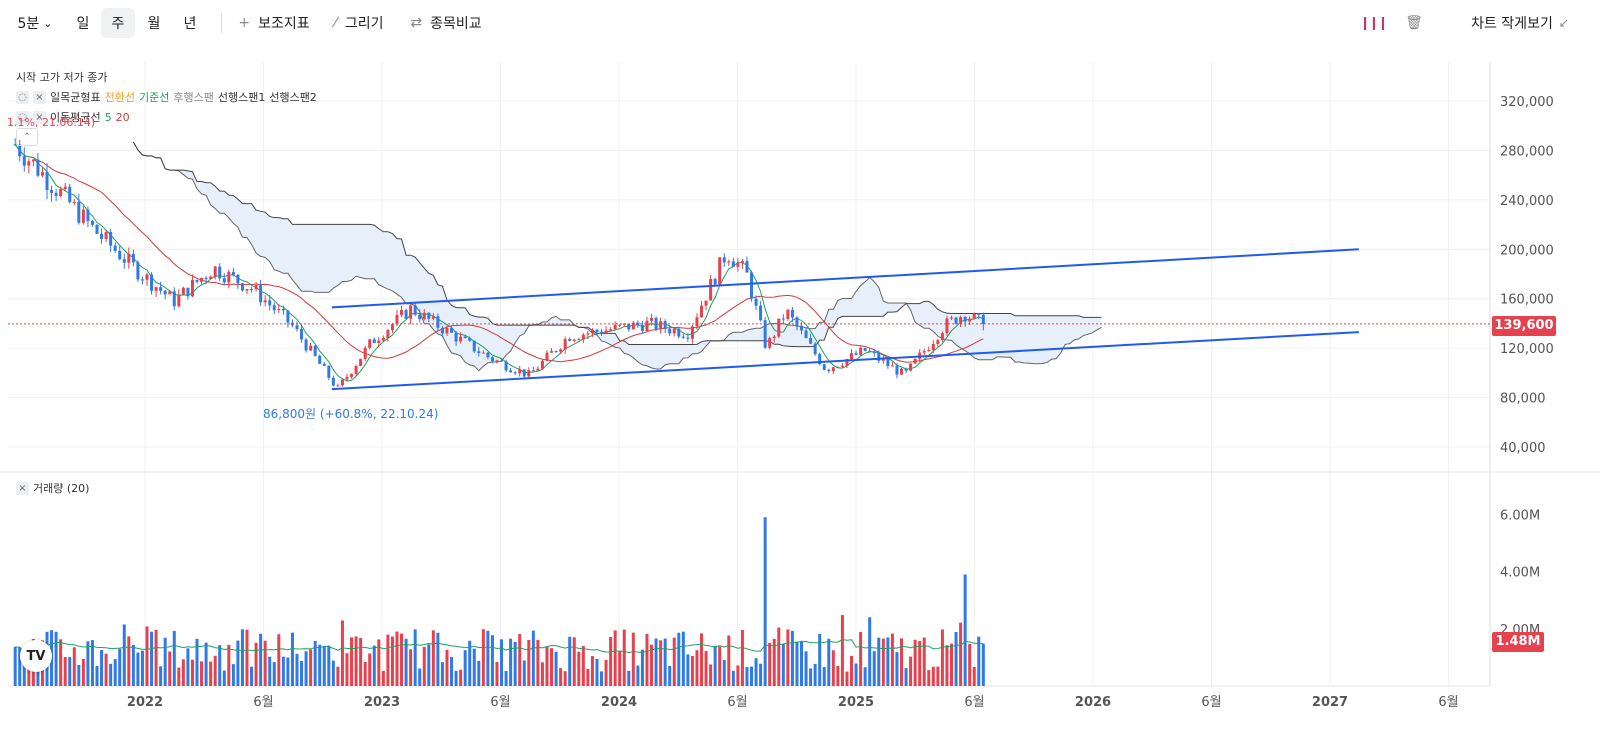 This screenshot has width=1600, height=739. What do you see at coordinates (1414, 23) in the screenshot?
I see `delete-button: 🗑` at bounding box center [1414, 23].